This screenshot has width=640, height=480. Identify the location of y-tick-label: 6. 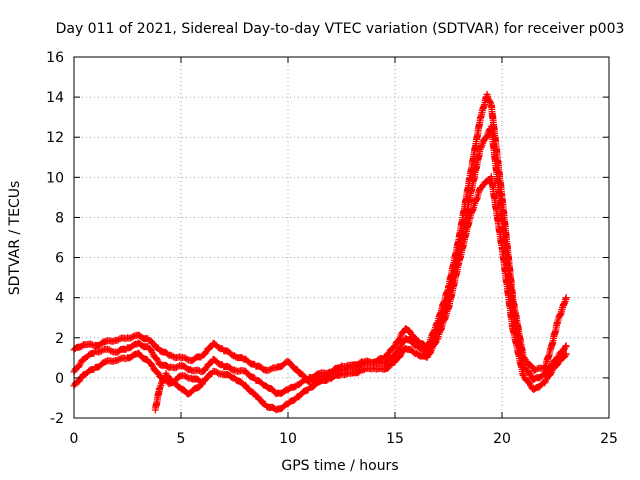
(59, 259).